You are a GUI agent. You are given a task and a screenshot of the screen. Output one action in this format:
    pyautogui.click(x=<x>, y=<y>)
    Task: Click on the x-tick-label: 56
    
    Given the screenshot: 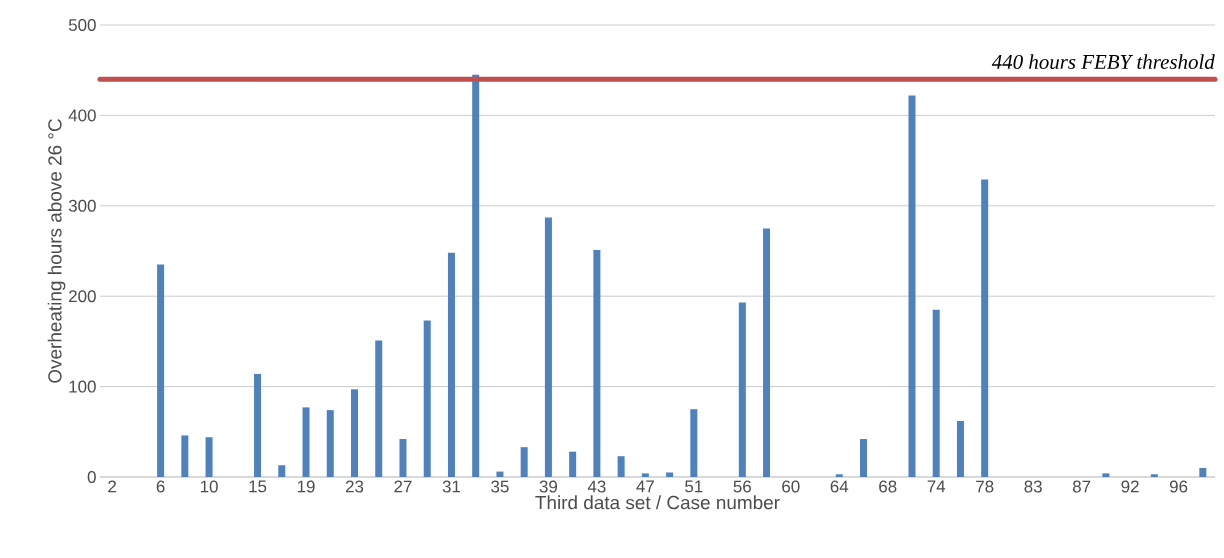 What is the action you would take?
    pyautogui.click(x=742, y=486)
    